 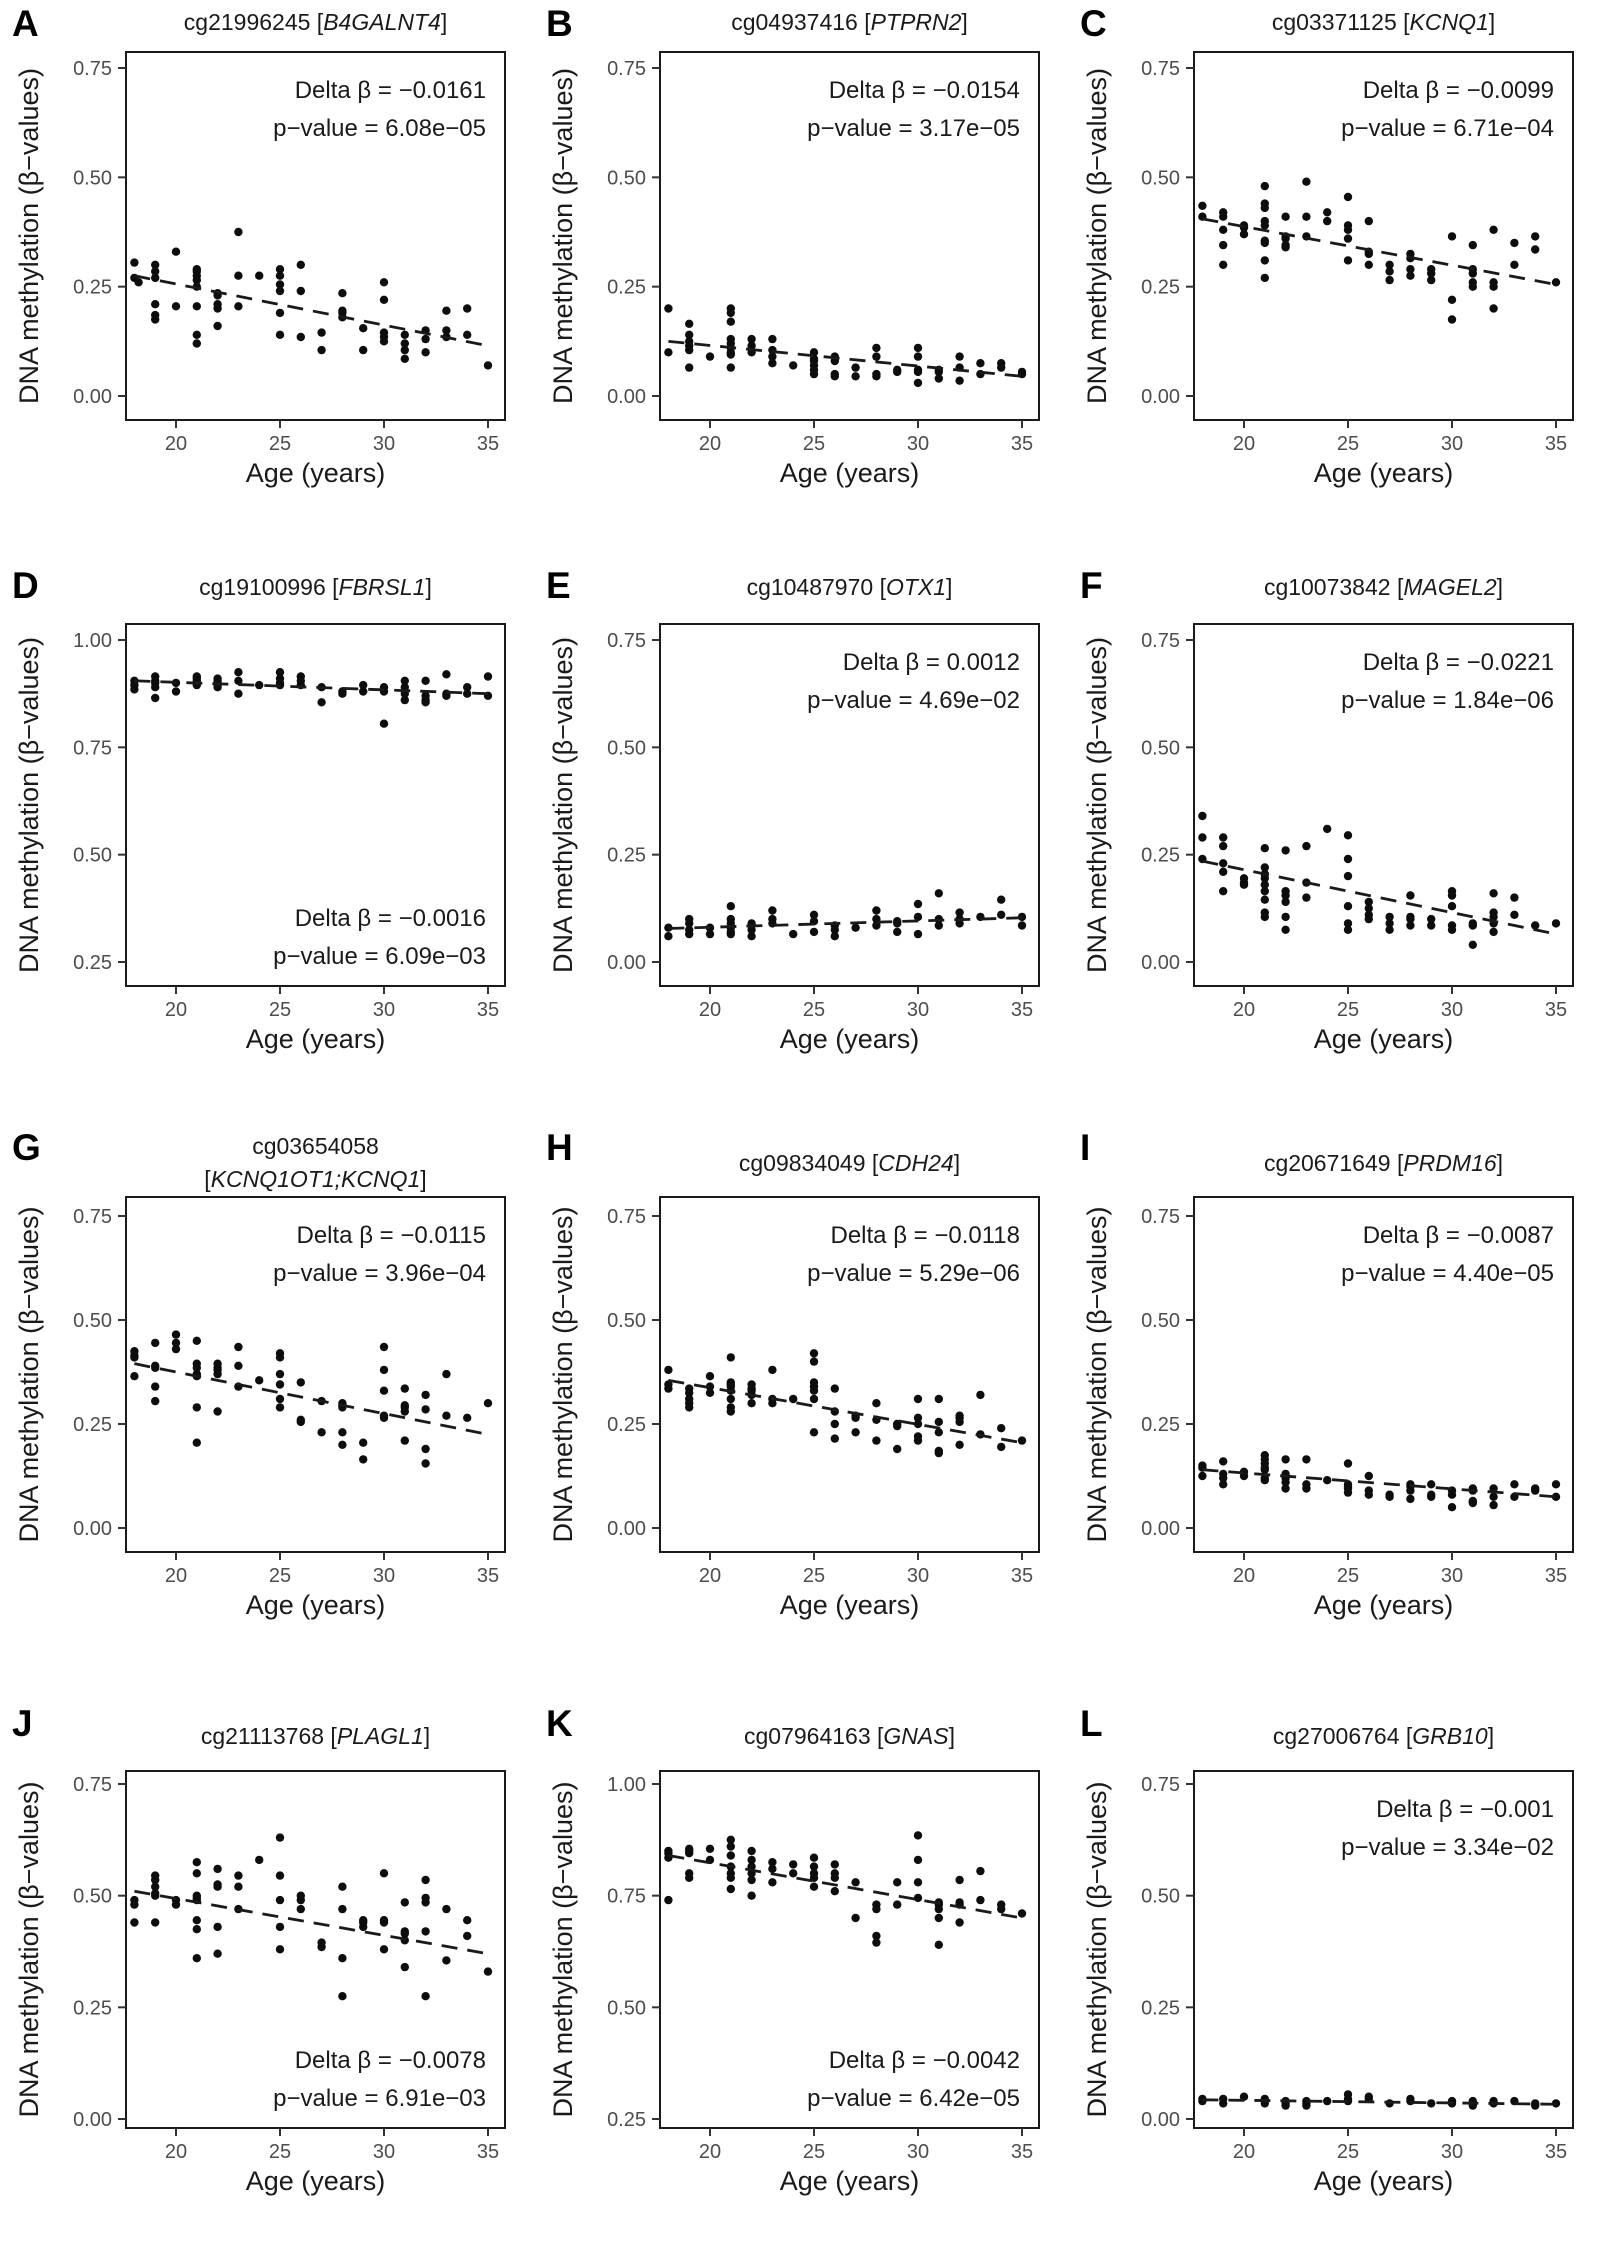 I want to click on panel-title: cg04937416 [PTPRN2], so click(x=849, y=22).